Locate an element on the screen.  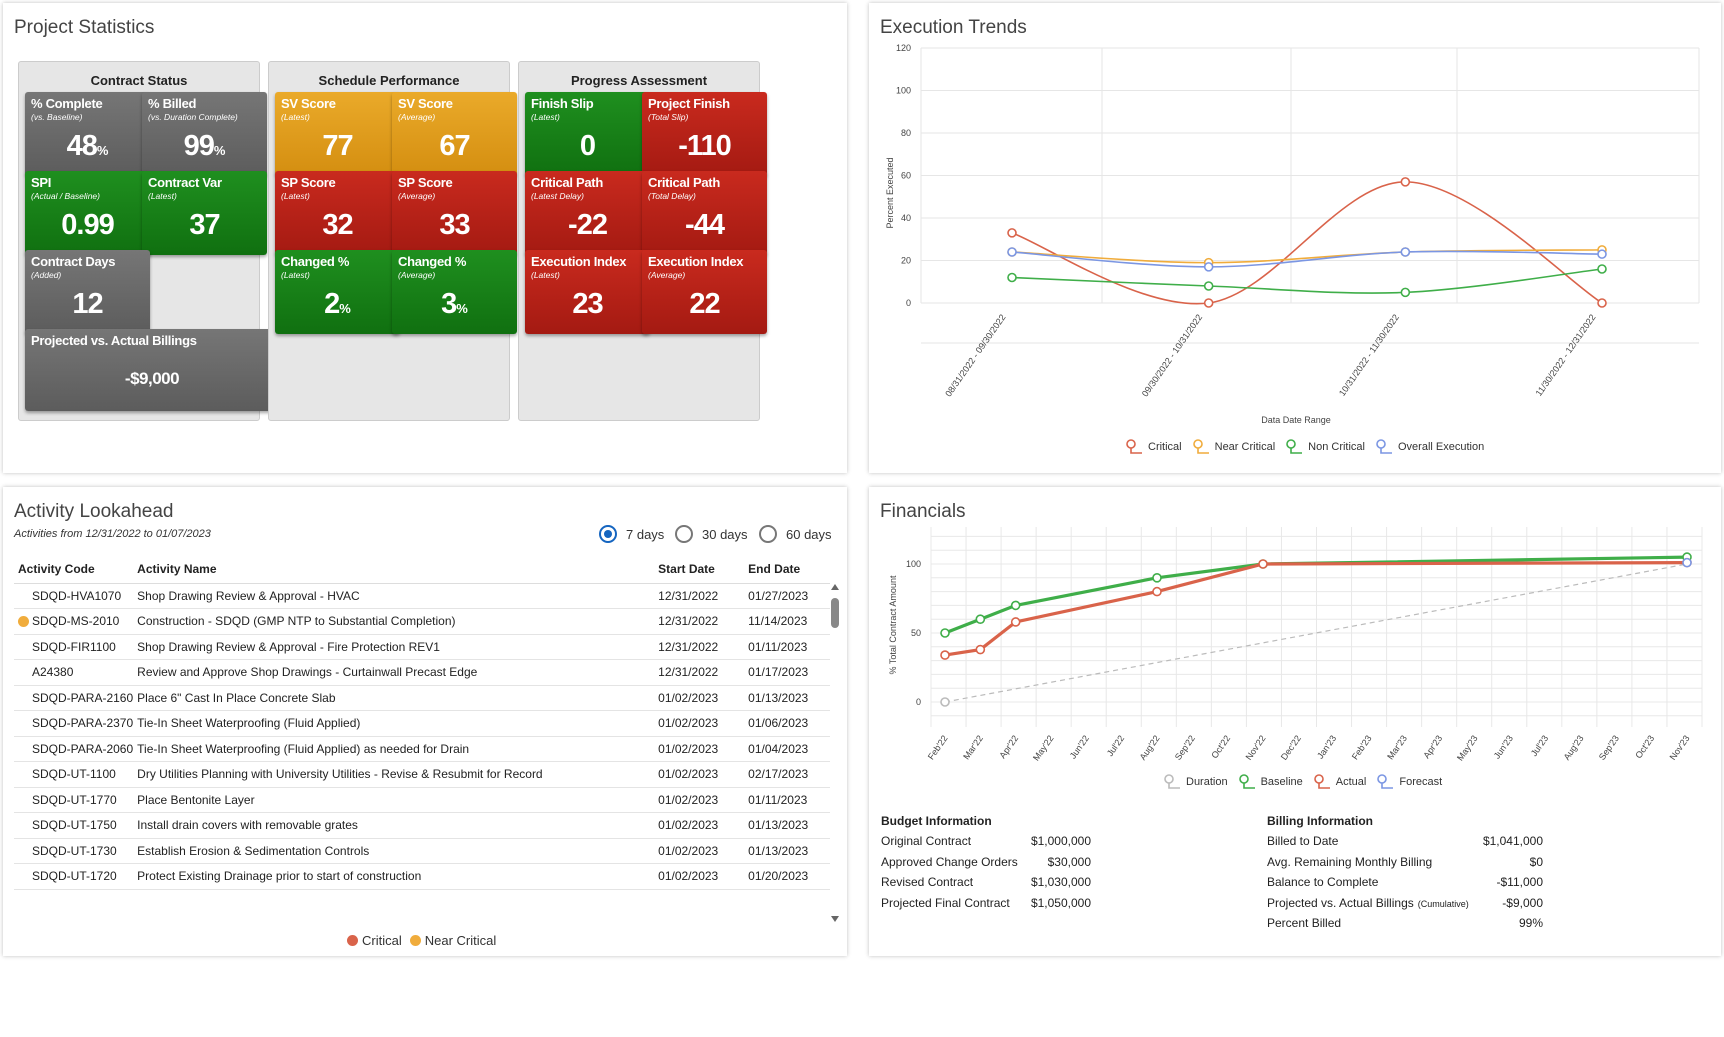
activity-code: SDQD-HVA1070 is located at coordinates (77, 595).